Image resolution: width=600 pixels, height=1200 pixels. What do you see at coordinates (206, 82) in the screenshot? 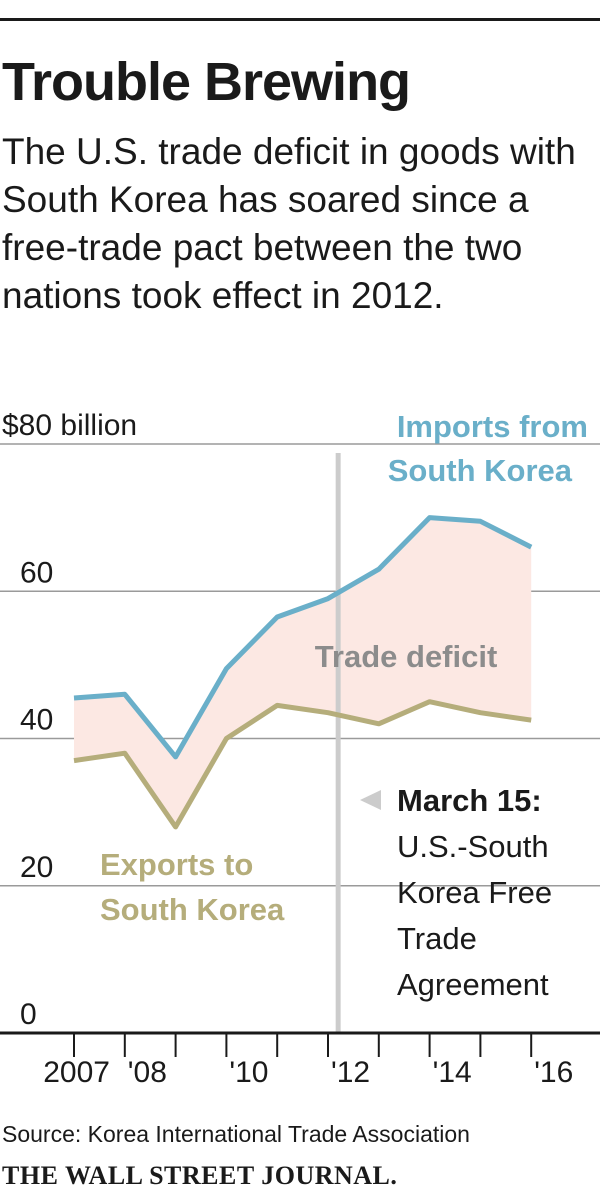
I see `chart-title: Trouble Brewing` at bounding box center [206, 82].